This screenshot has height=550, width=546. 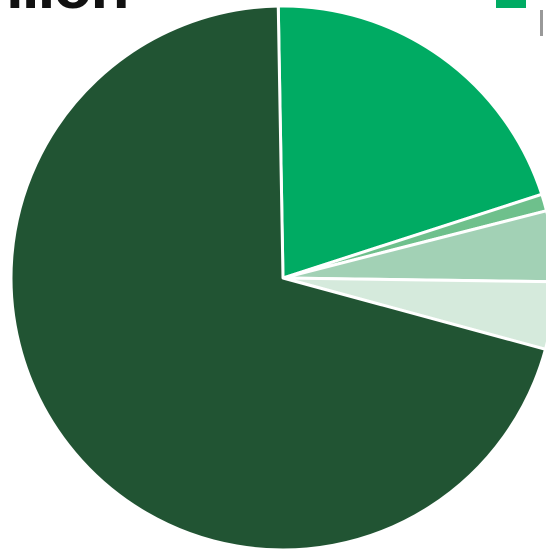 I want to click on legend-swatch, so click(x=511, y=4).